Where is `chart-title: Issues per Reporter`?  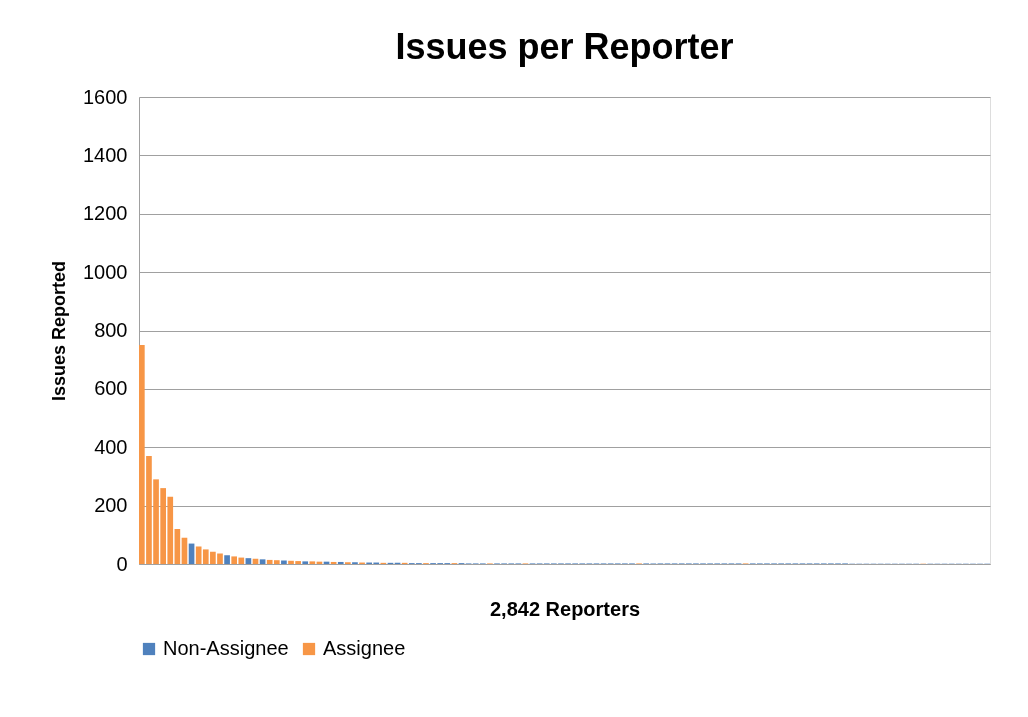
chart-title: Issues per Reporter is located at coordinates (564, 46).